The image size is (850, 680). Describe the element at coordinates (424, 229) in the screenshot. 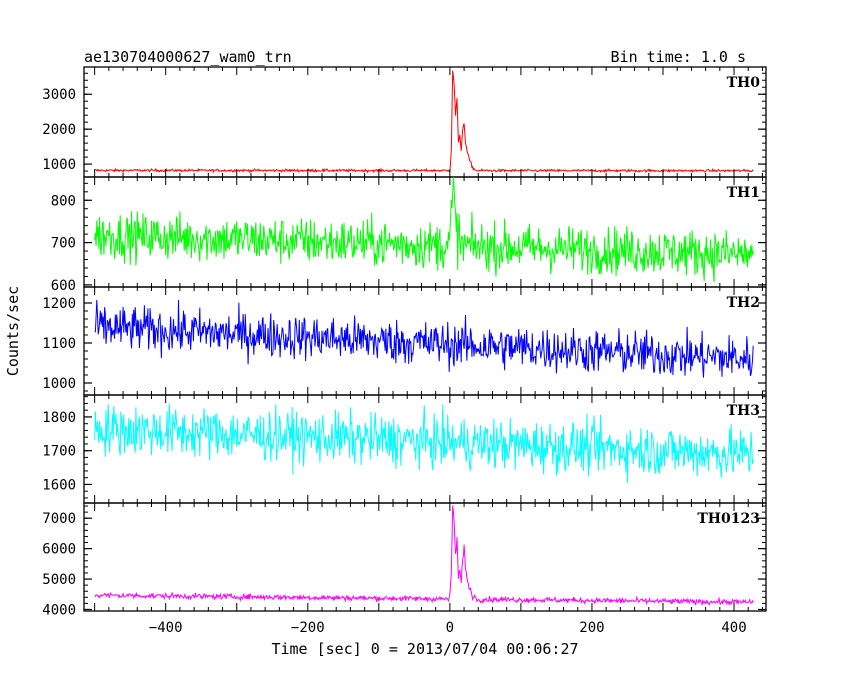

I see `series-line-th1` at that location.